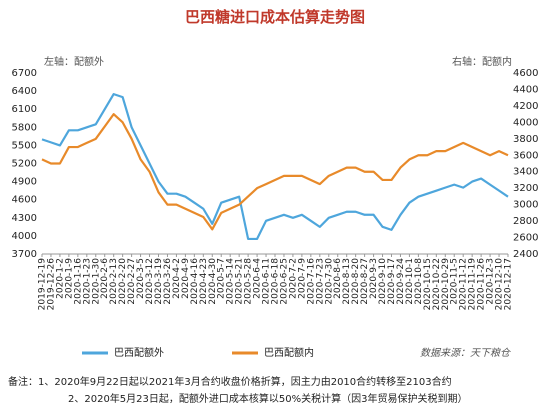 The image size is (550, 408). Describe the element at coordinates (525, 73) in the screenshot. I see `y2-tick-label: 4600` at that location.